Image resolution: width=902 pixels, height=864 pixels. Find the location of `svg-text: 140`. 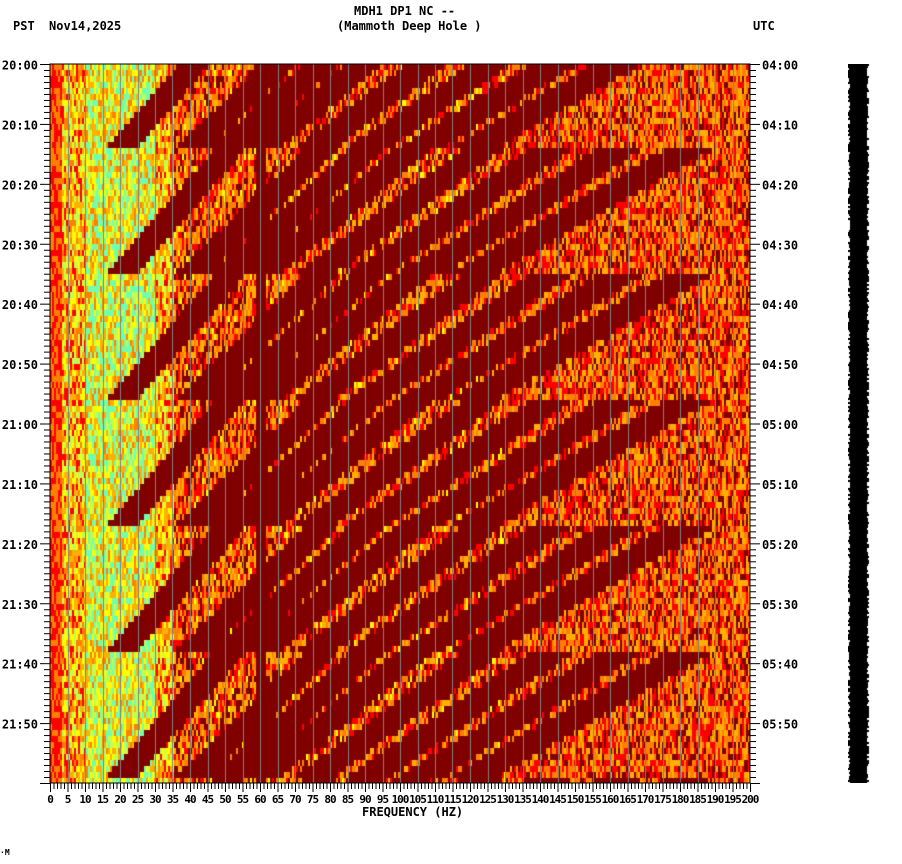

svg-text: 140 is located at coordinates (540, 799).